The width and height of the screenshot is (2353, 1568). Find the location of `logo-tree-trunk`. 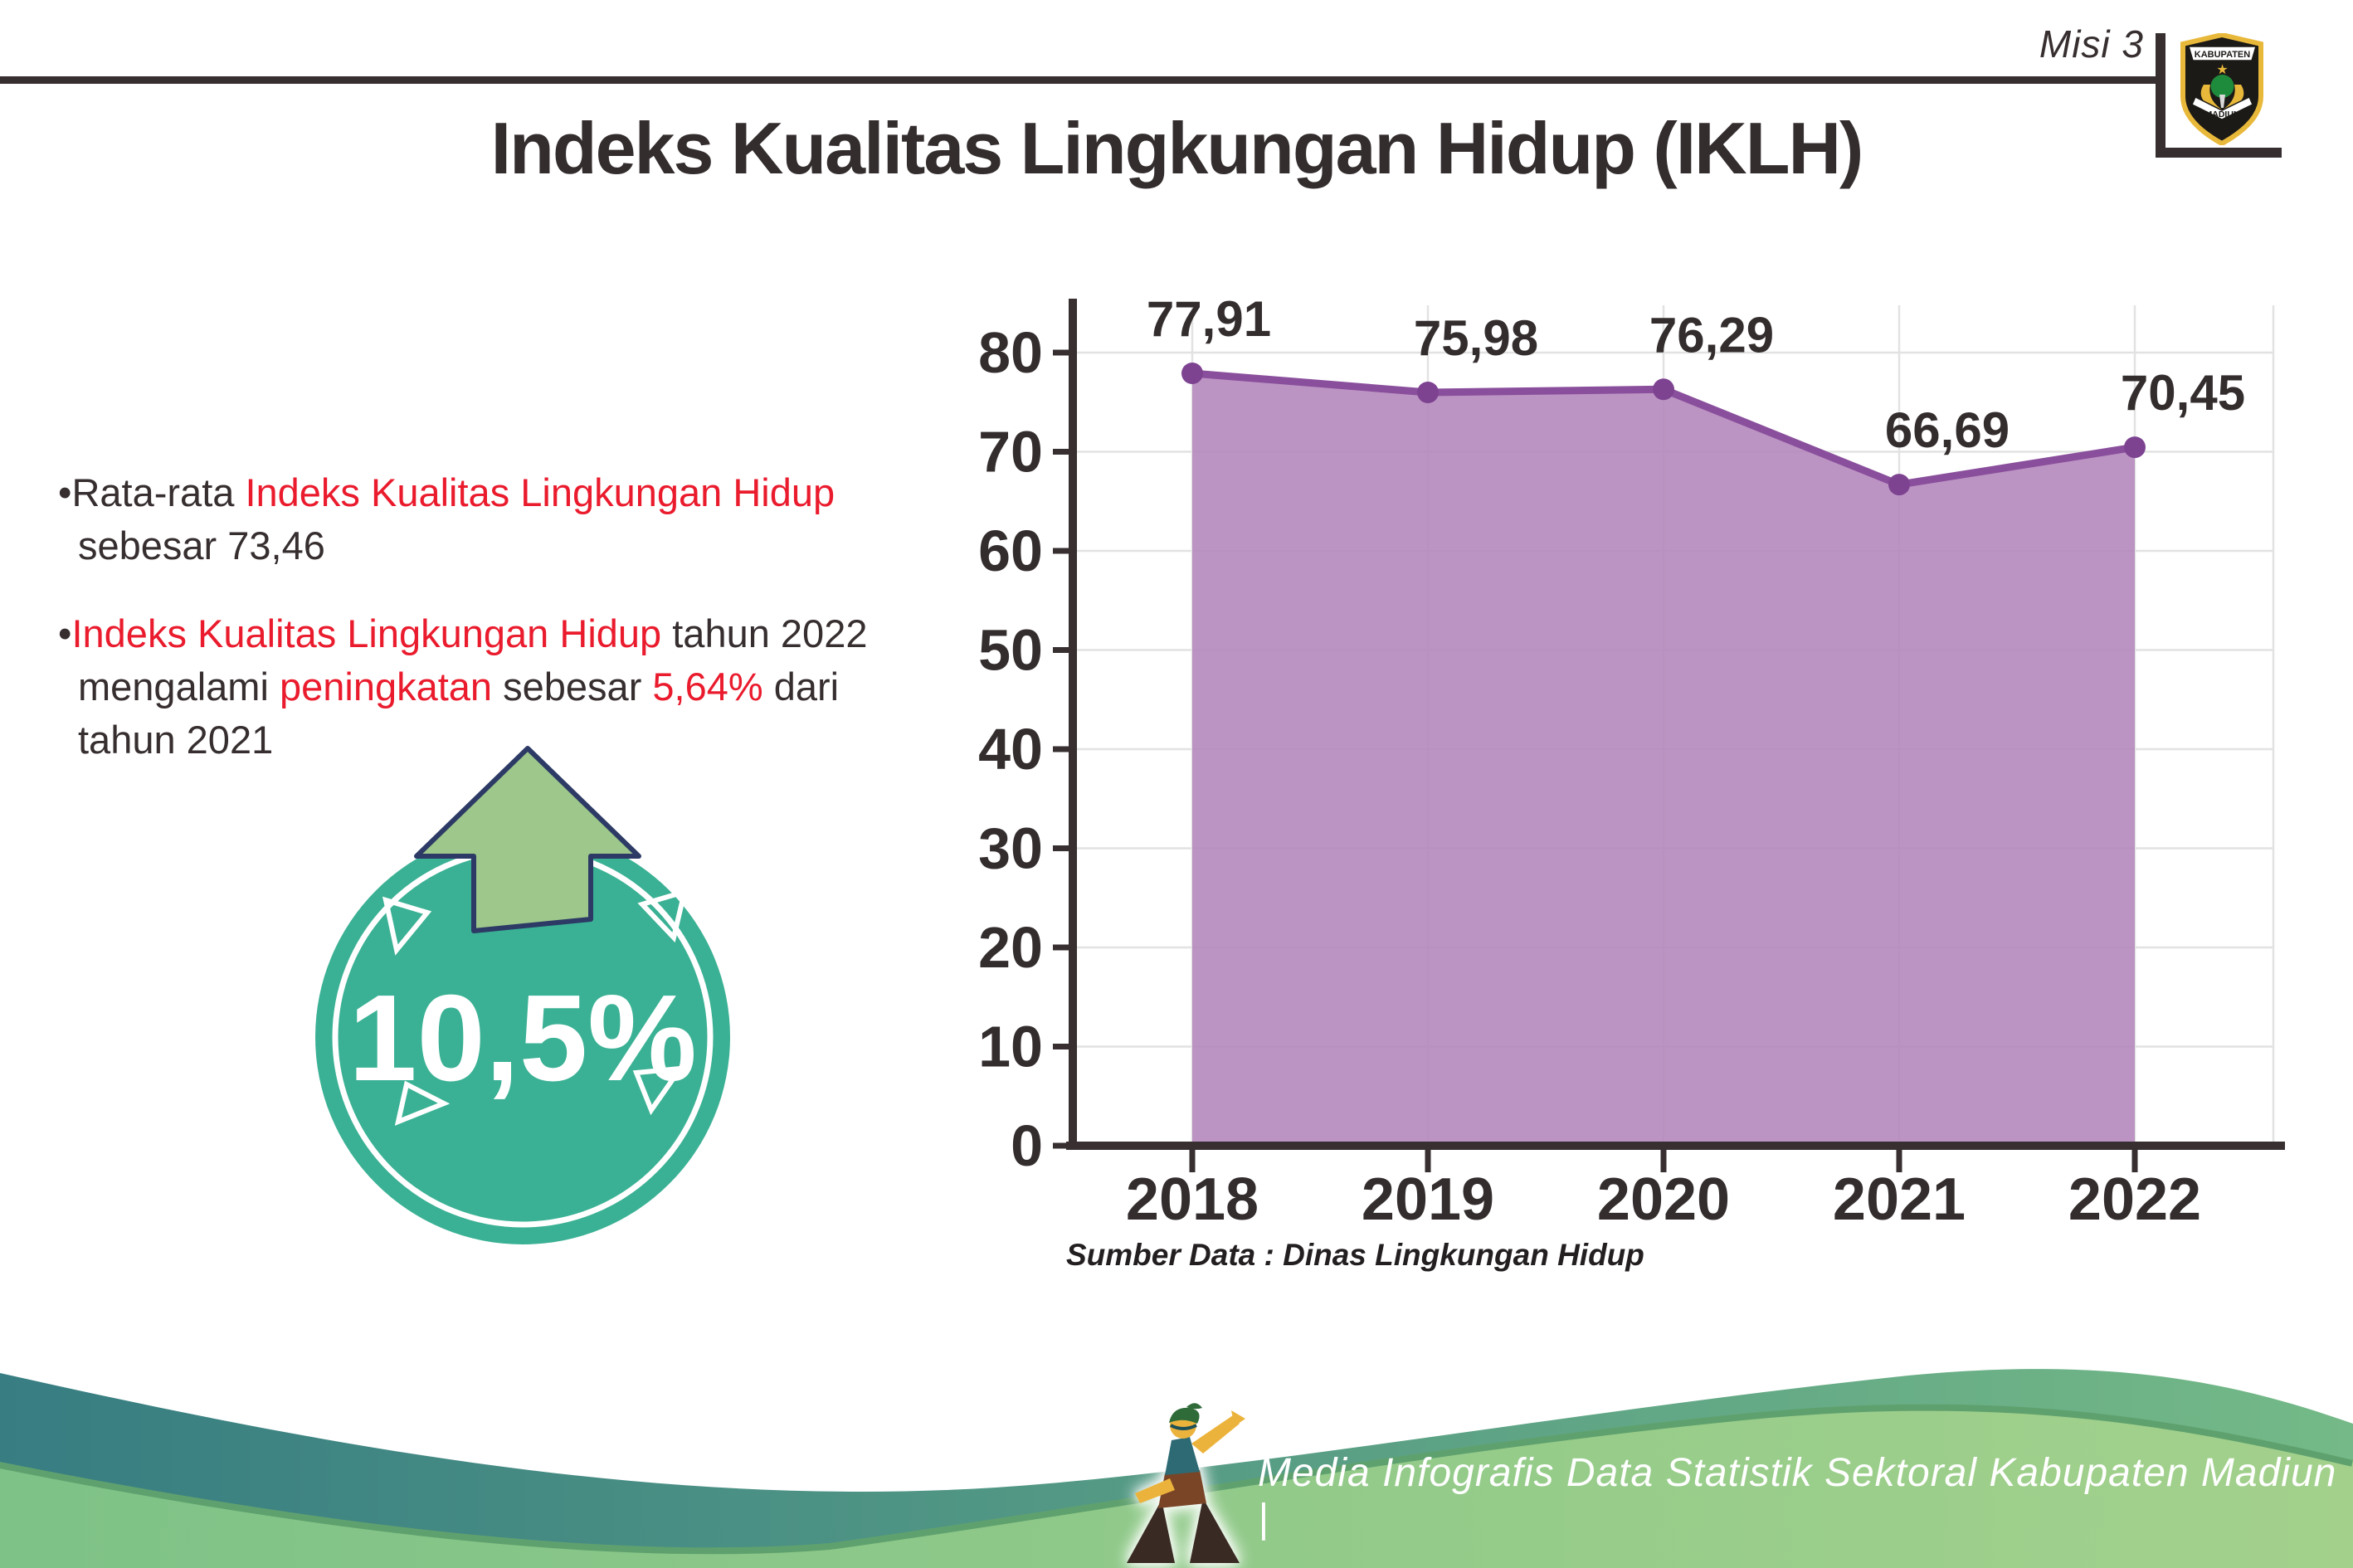

logo-tree-trunk is located at coordinates (2222, 101).